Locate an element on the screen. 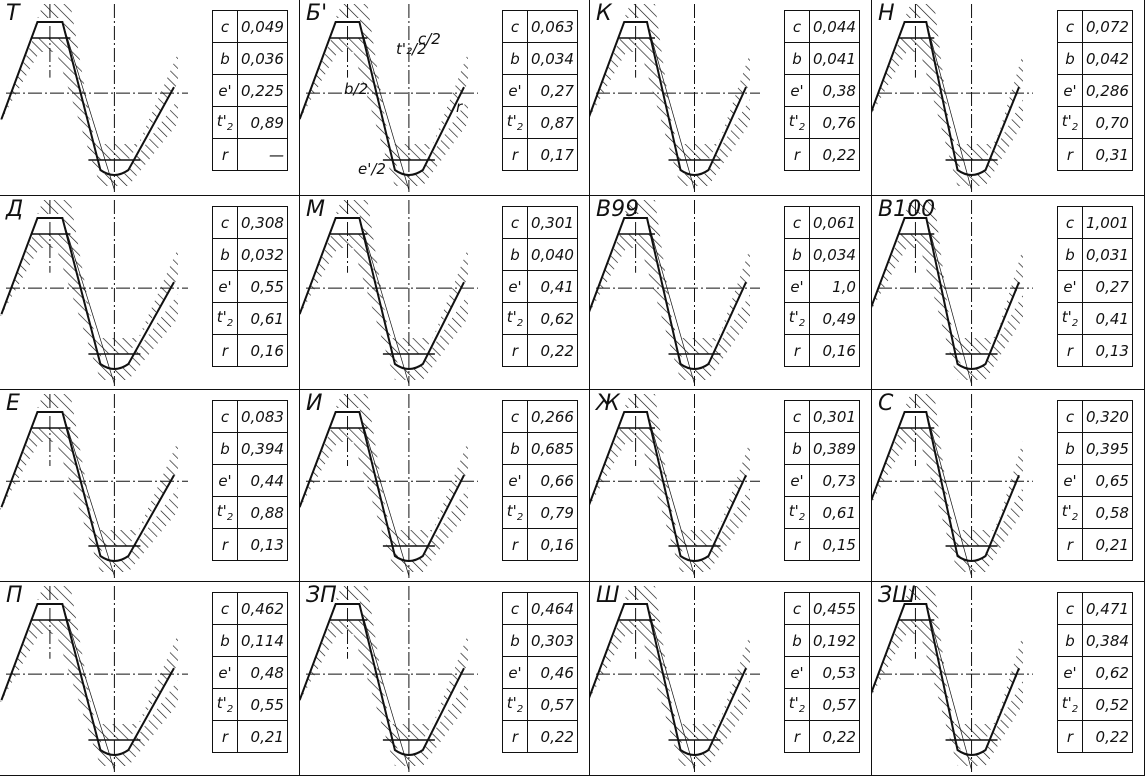  parameter-row: t'2 0,61 is located at coordinates (822, 512).